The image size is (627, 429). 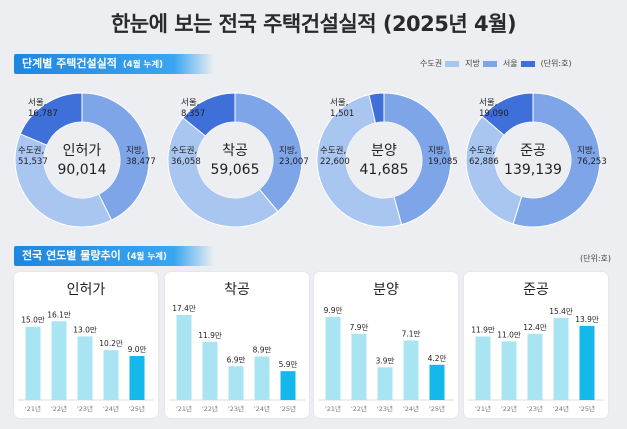 I want to click on bar-value-label: 8.9만, so click(x=262, y=349).